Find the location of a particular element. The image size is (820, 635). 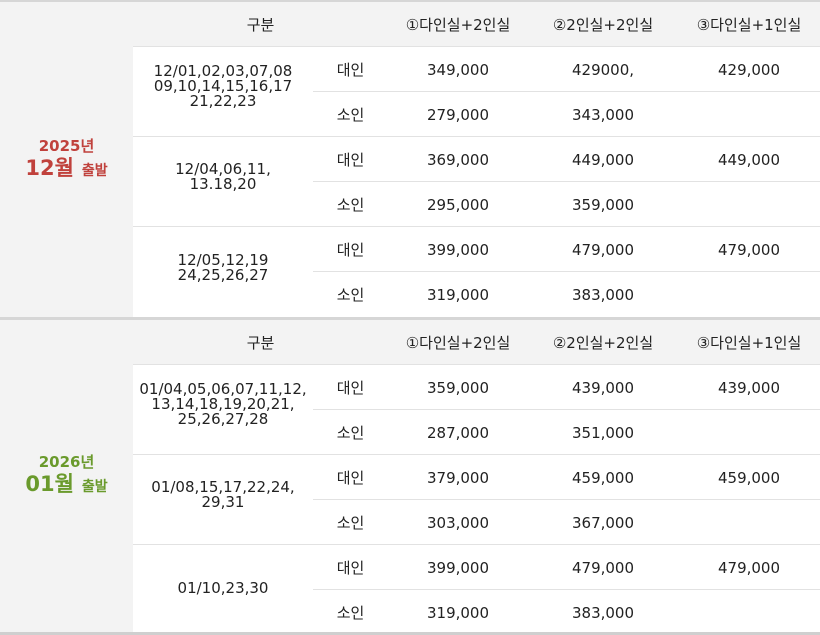

price-cell: 303,000 is located at coordinates (458, 522).